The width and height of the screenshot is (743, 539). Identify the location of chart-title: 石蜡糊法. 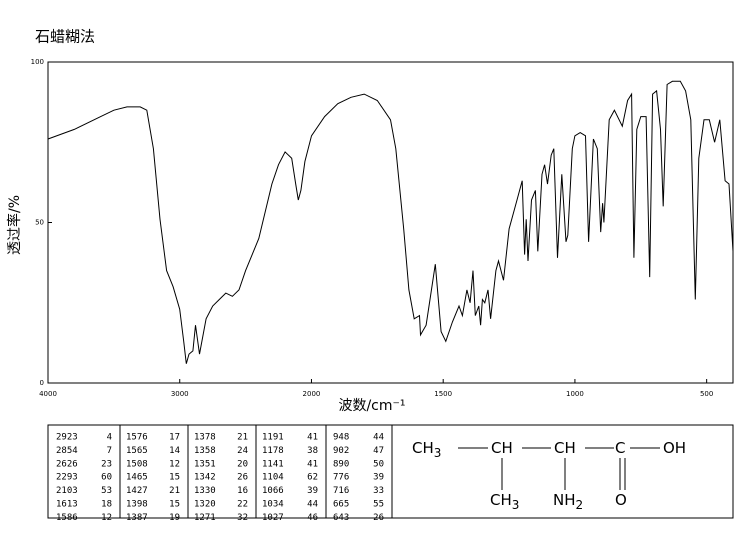
(65, 37).